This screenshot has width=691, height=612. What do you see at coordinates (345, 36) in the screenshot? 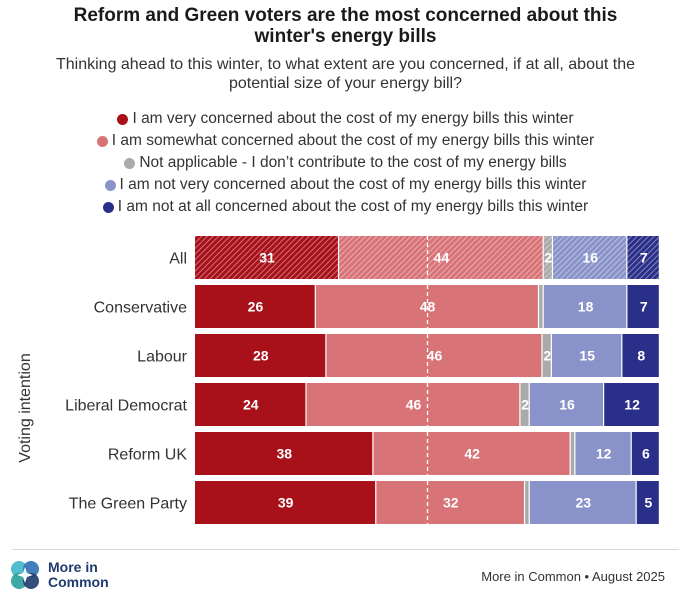
I see `chart-title-line-2: winter's energy bills` at bounding box center [345, 36].